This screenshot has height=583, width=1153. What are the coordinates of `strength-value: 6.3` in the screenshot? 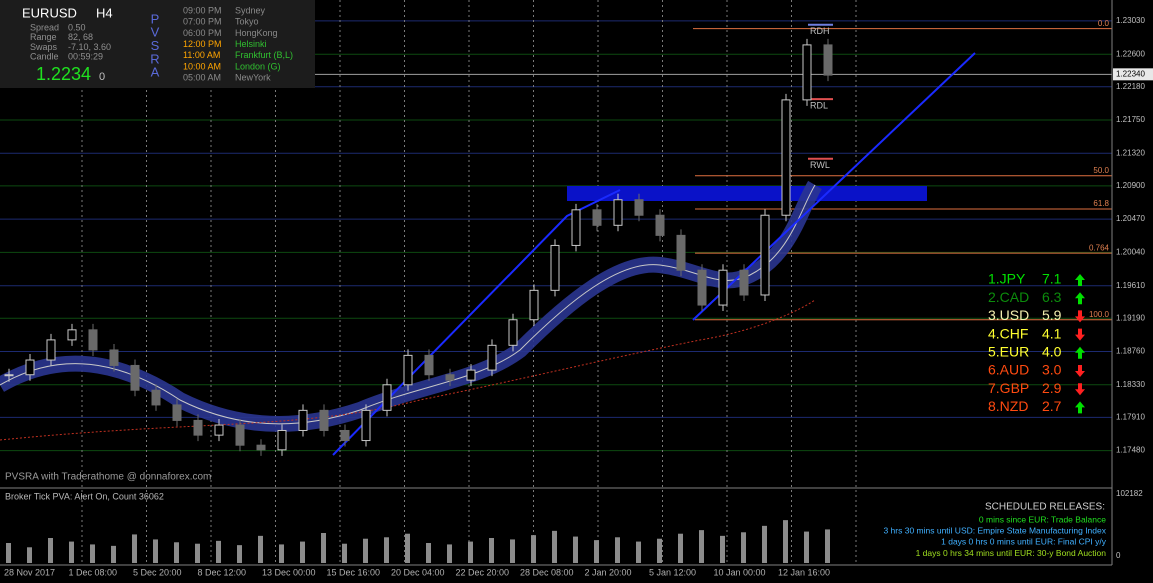 It's located at (1052, 297).